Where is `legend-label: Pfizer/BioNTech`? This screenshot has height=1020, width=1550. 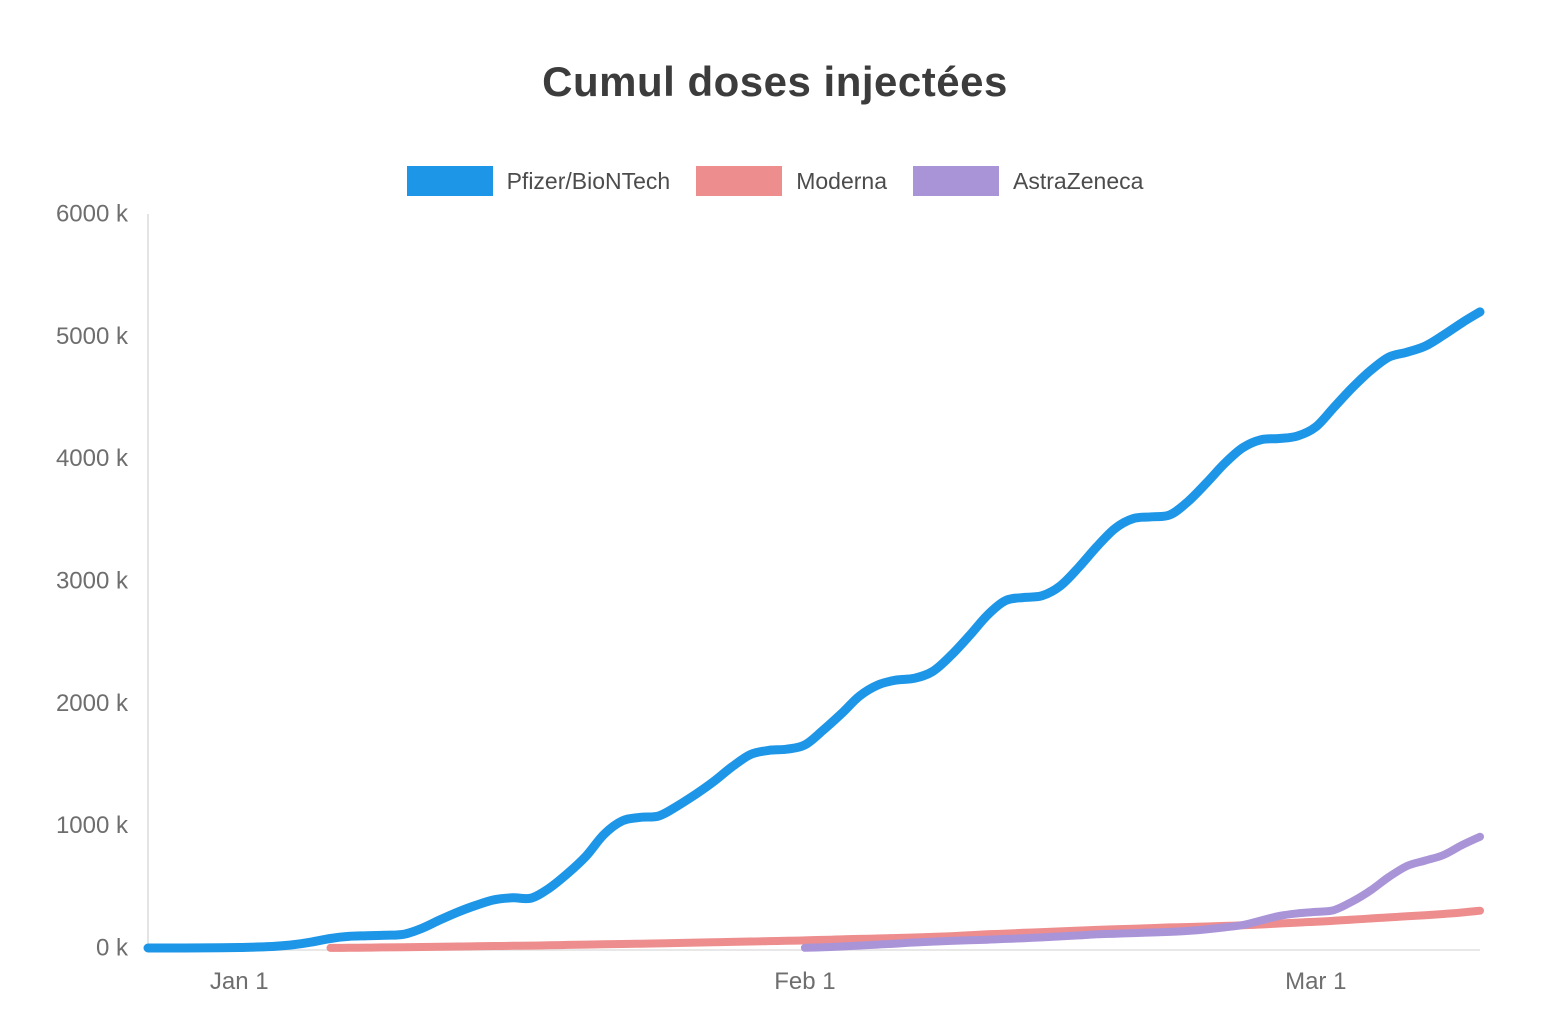
legend-label: Pfizer/BioNTech is located at coordinates (588, 180).